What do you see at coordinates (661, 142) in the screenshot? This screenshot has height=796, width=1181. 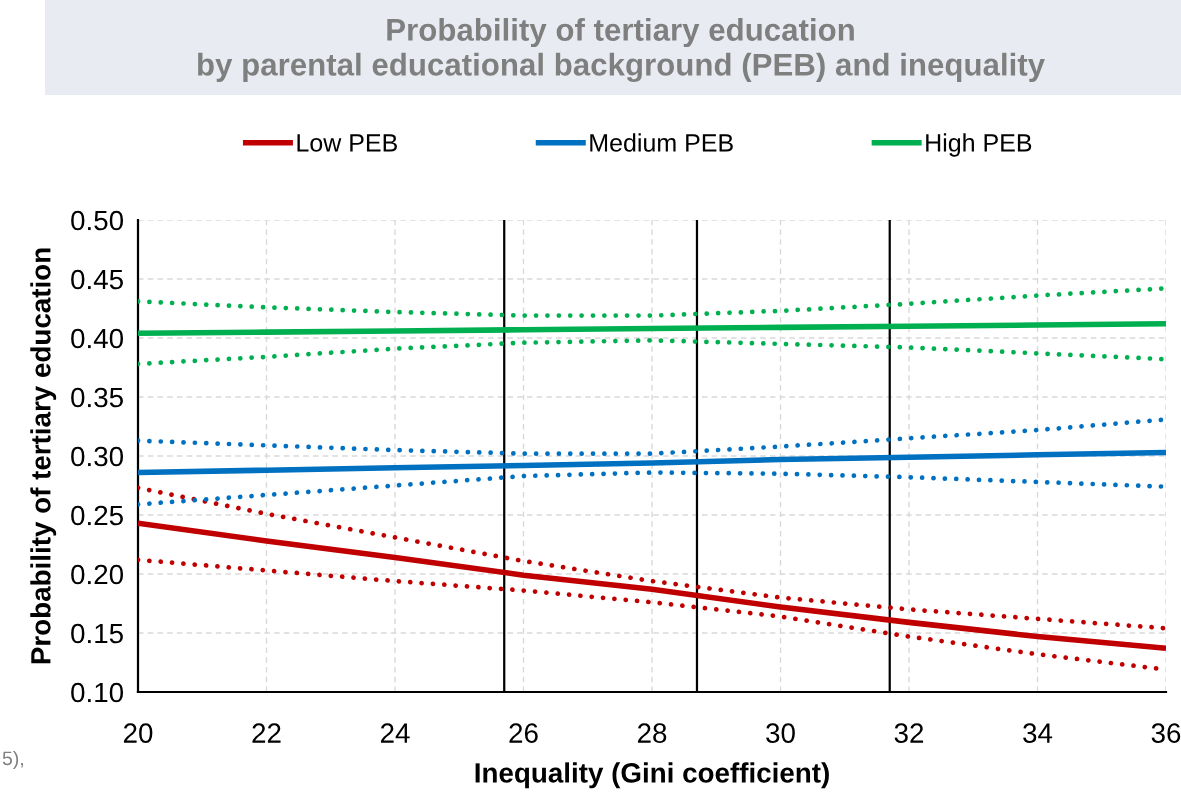 I see `legend-label: Medium PEB` at bounding box center [661, 142].